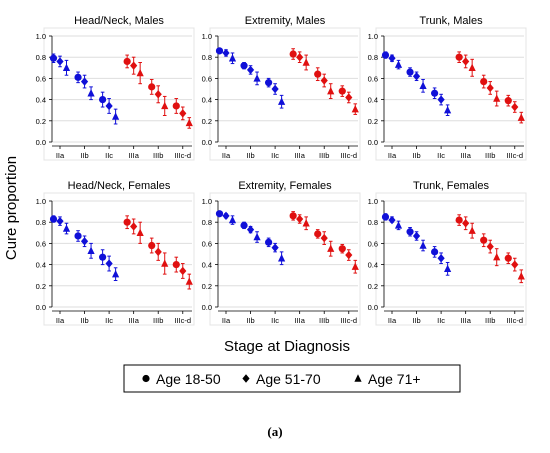 Image resolution: width=550 pixels, height=453 pixels. Describe the element at coordinates (275, 432) in the screenshot. I see `figure-caption: (a)` at that location.